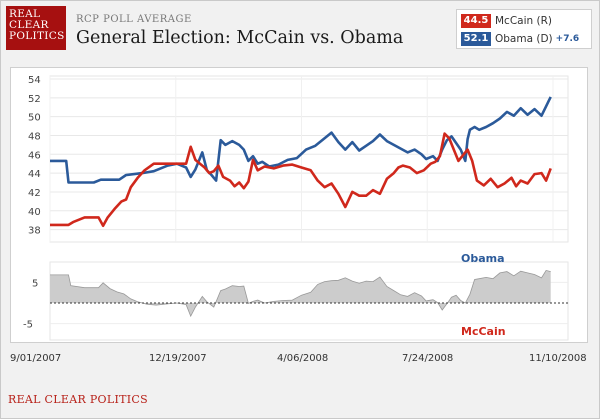  Describe the element at coordinates (29, 25) in the screenshot. I see `logo-line-2: CLEAR` at that location.